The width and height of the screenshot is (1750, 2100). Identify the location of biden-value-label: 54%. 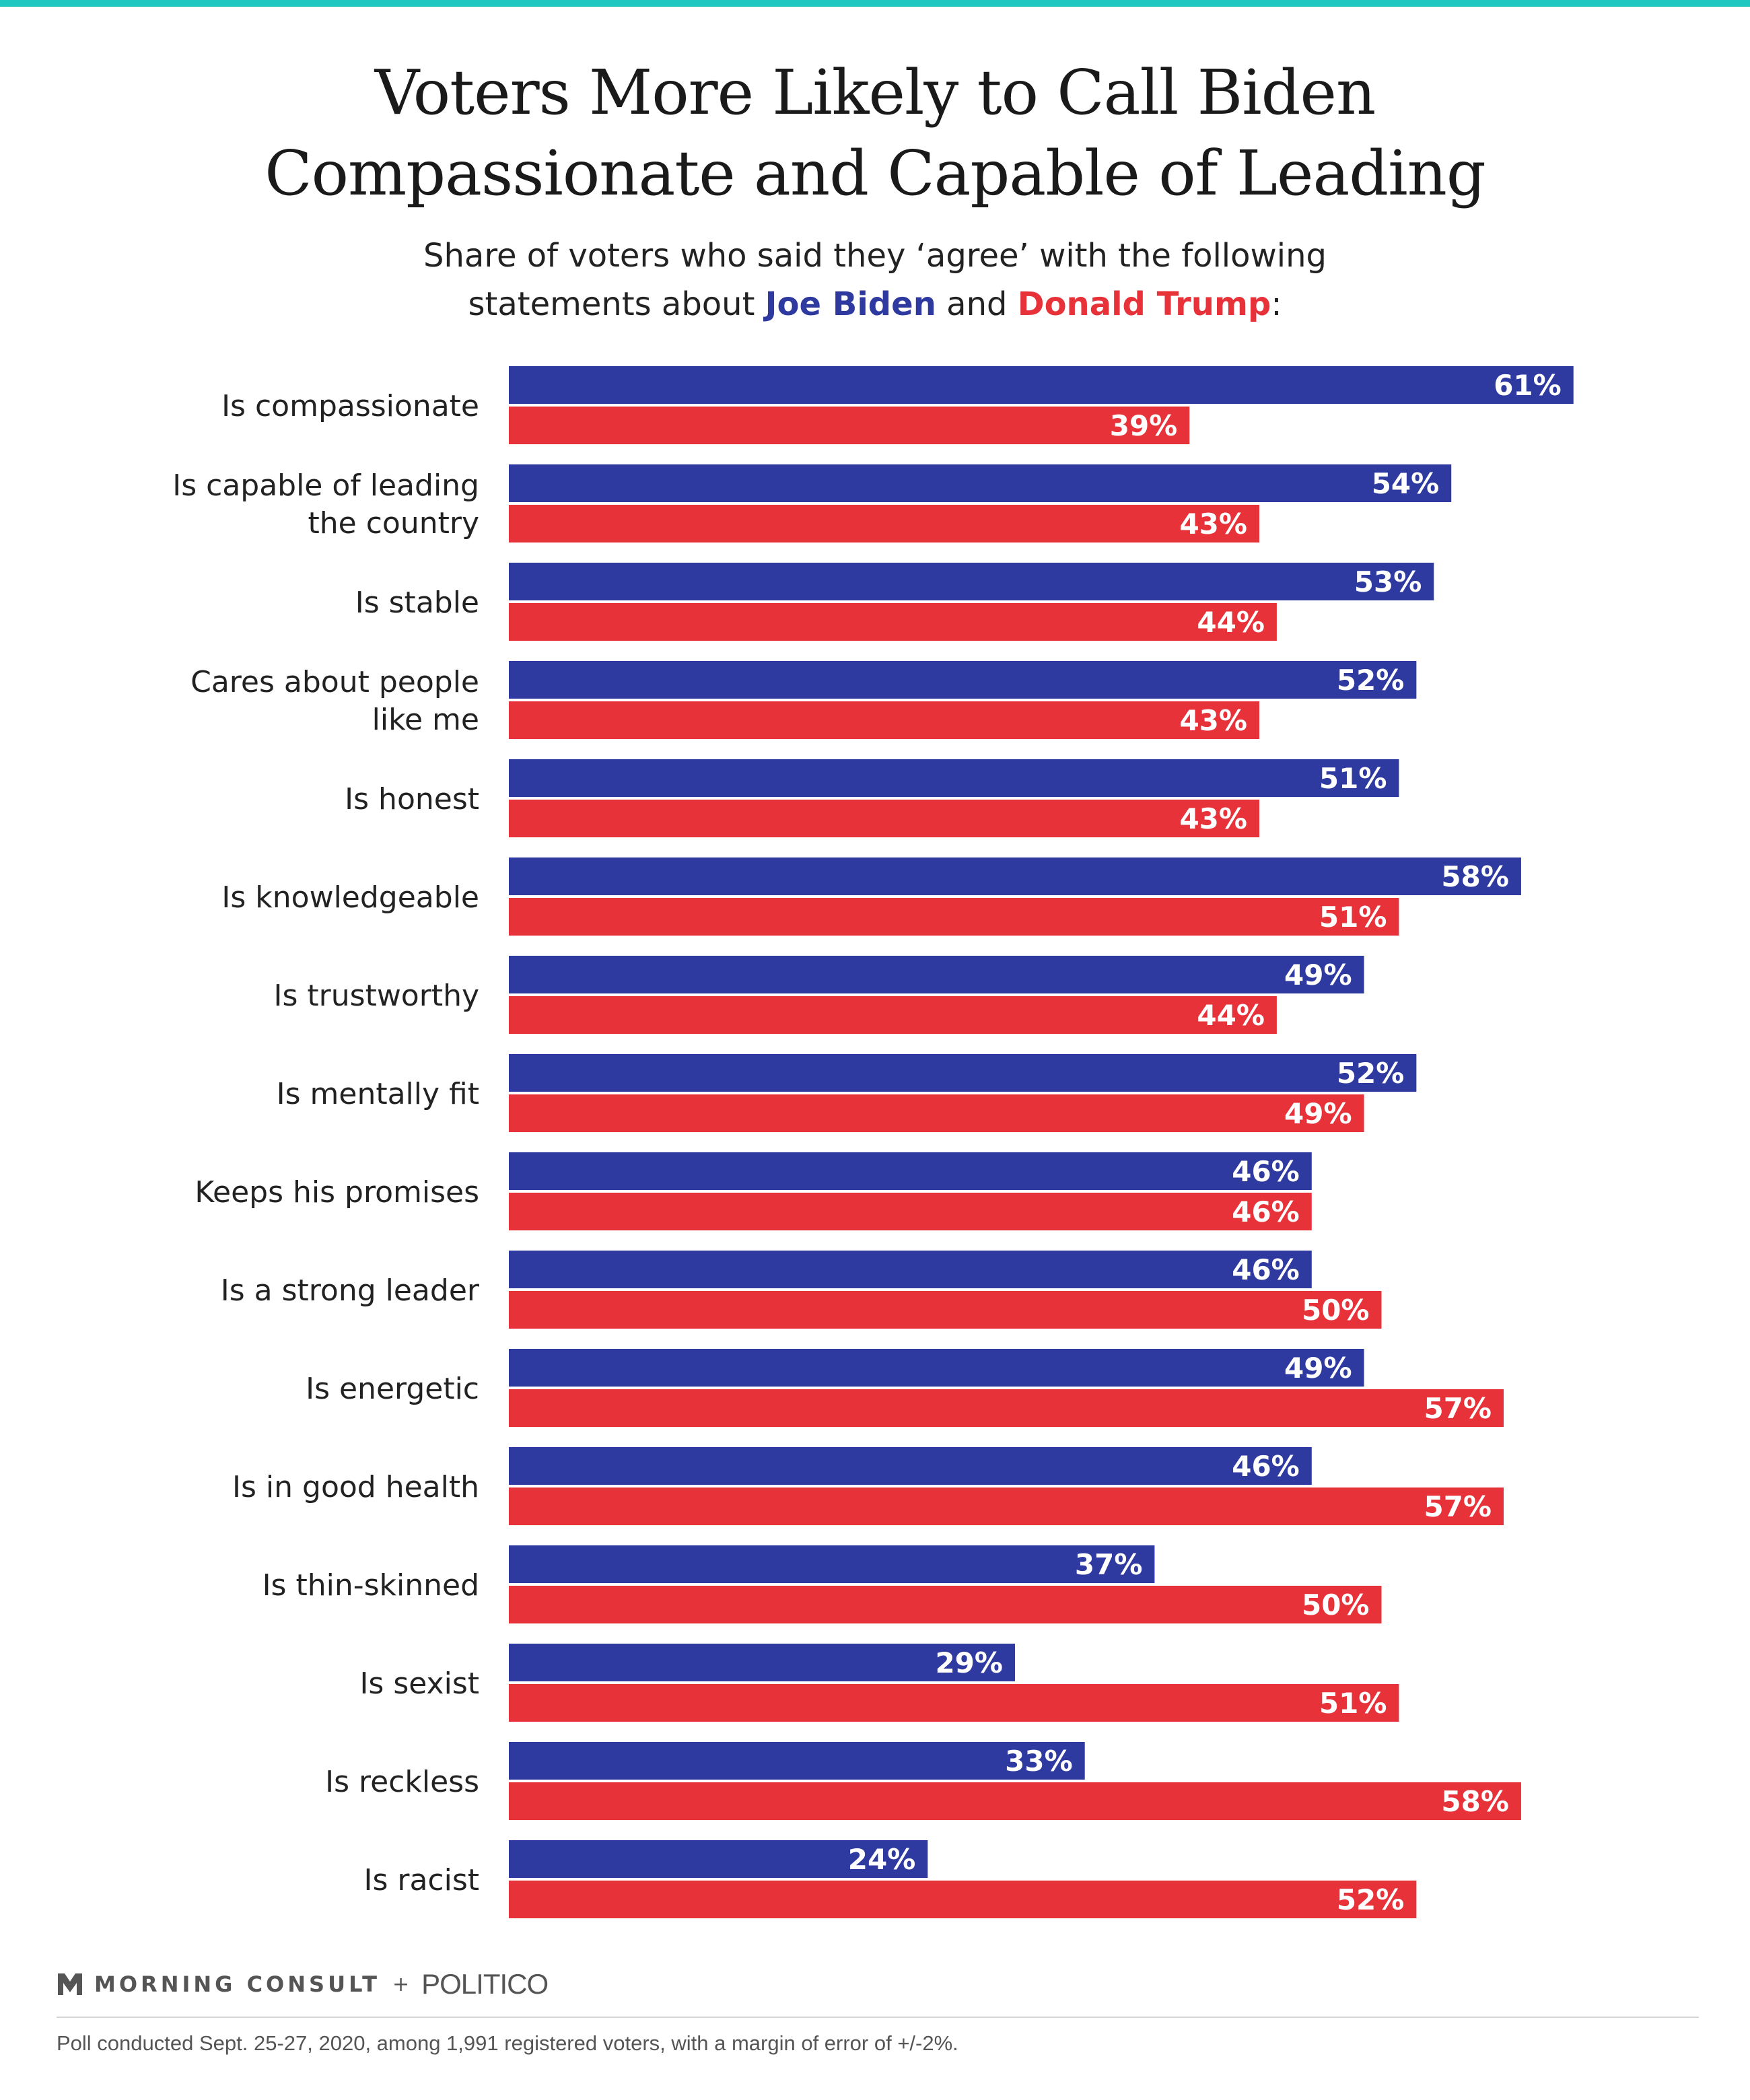
(1406, 484).